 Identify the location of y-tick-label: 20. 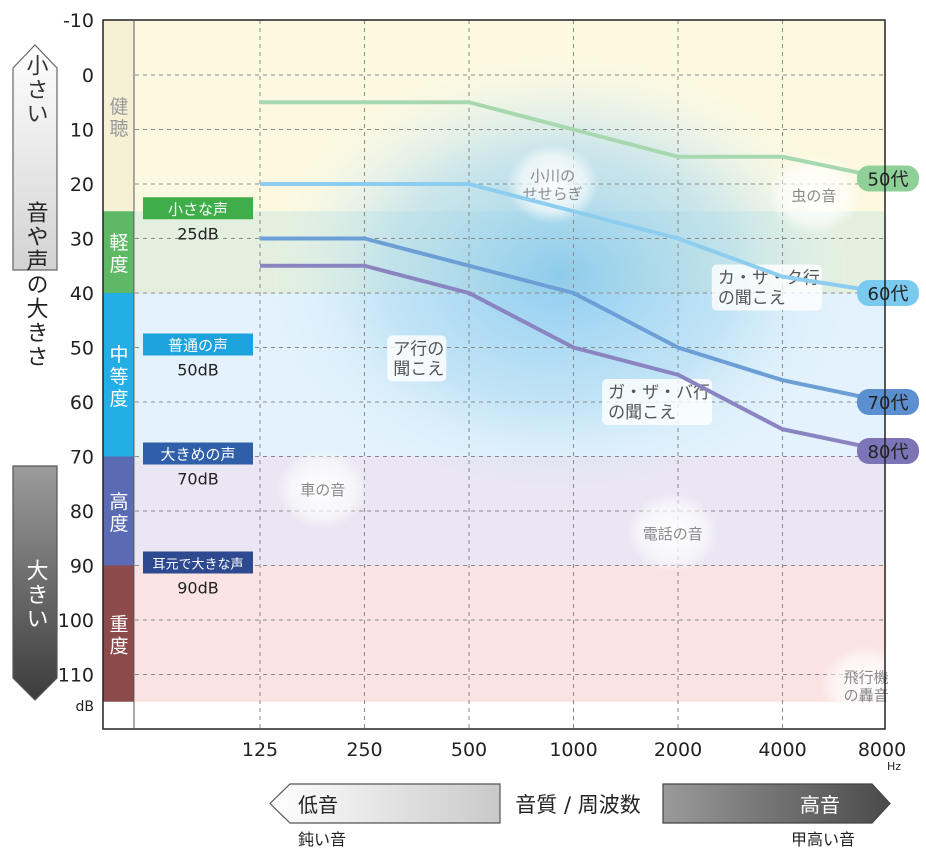
(82, 185).